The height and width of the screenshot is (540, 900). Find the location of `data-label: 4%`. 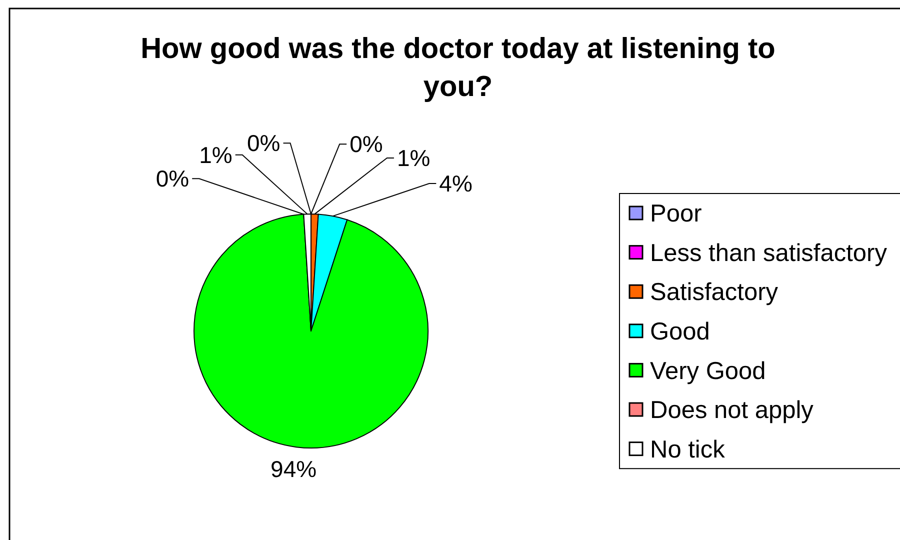

data-label: 4% is located at coordinates (455, 183).